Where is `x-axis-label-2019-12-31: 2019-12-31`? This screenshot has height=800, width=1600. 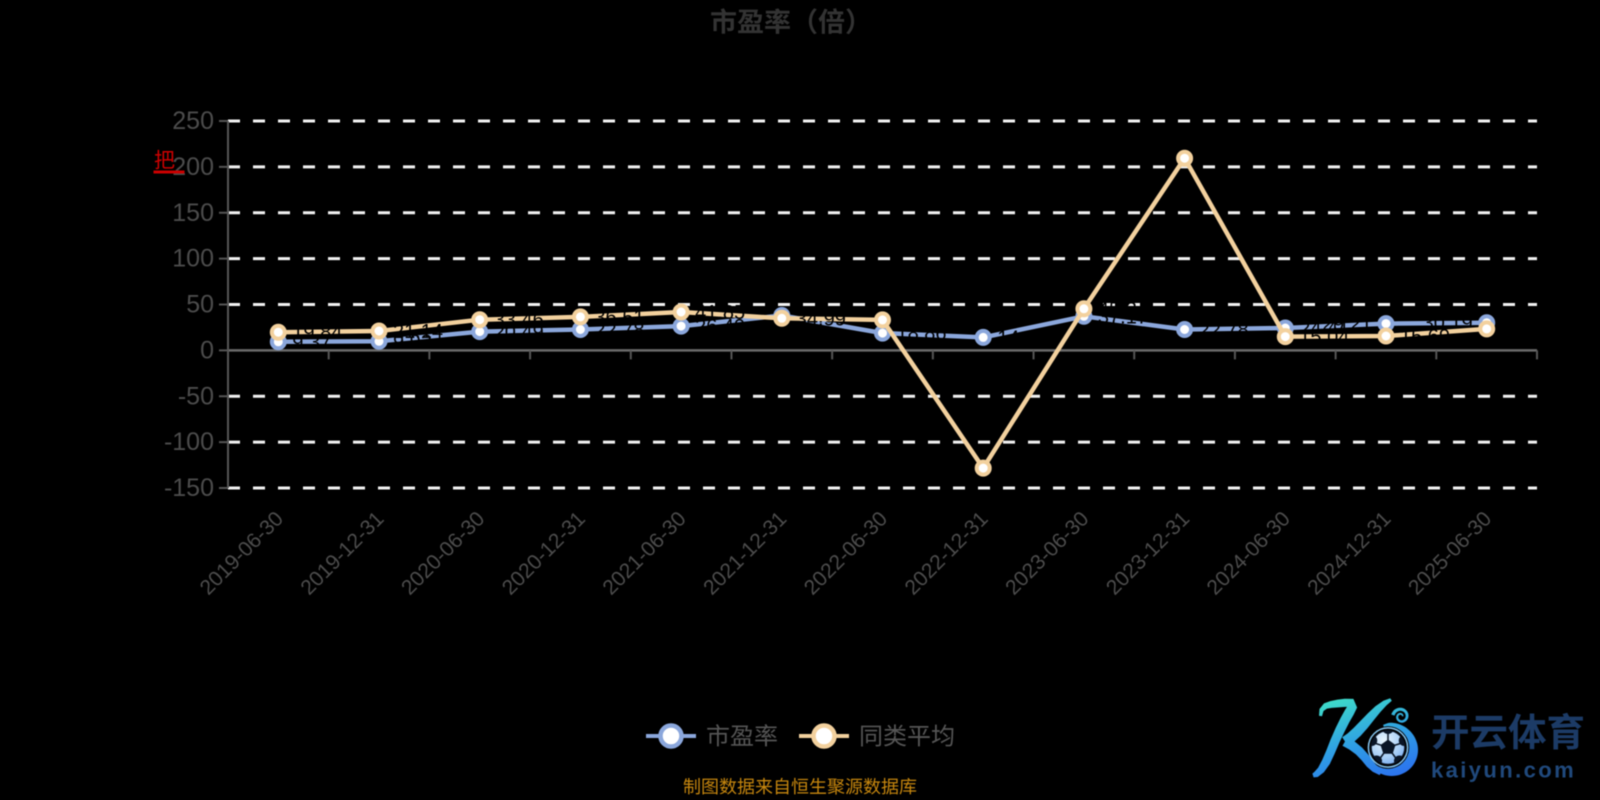
x-axis-label-2019-12-31: 2019-12-31 is located at coordinates (342, 553).